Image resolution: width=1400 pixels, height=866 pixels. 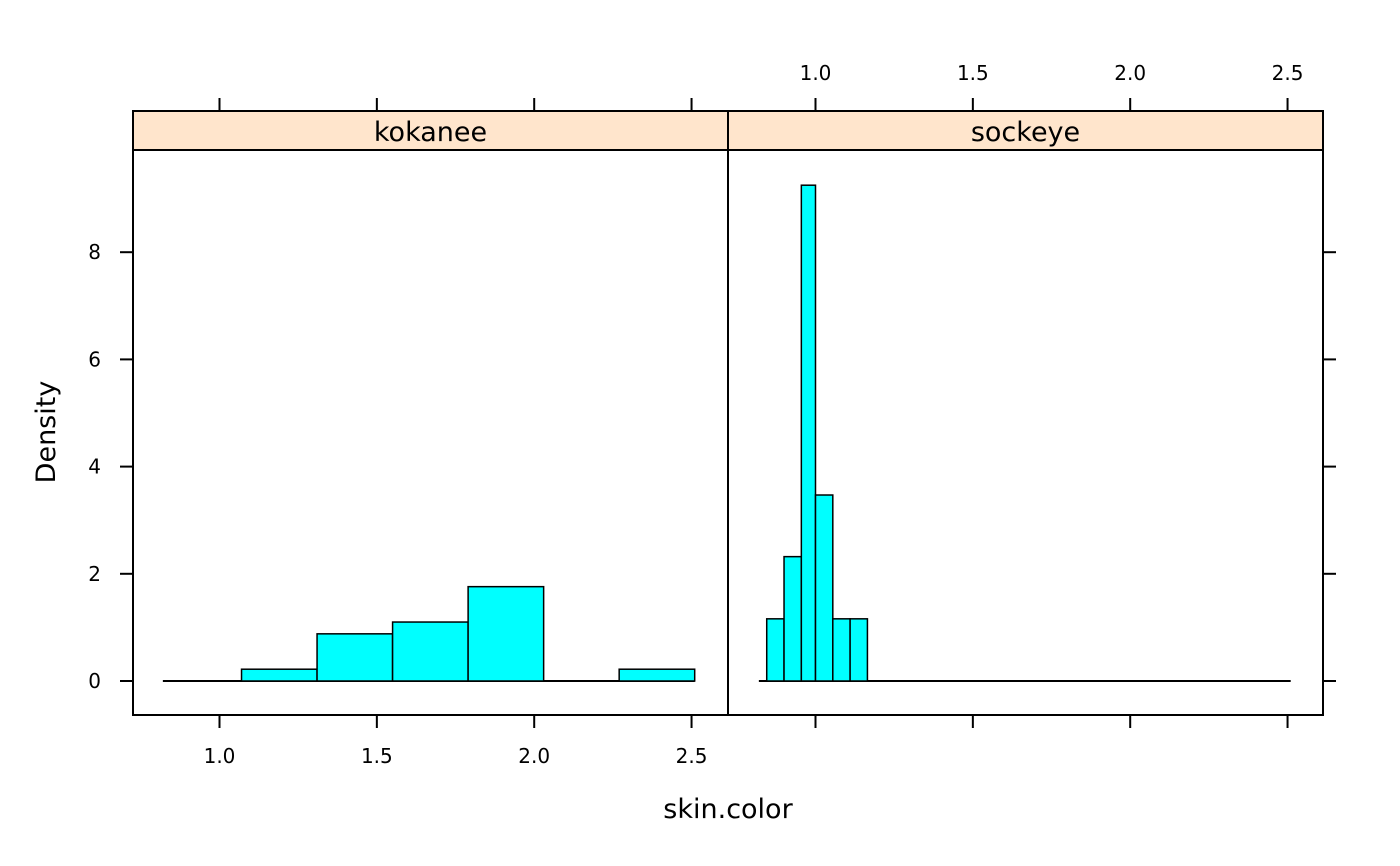 I want to click on y-axis-title: Density, so click(x=46, y=432).